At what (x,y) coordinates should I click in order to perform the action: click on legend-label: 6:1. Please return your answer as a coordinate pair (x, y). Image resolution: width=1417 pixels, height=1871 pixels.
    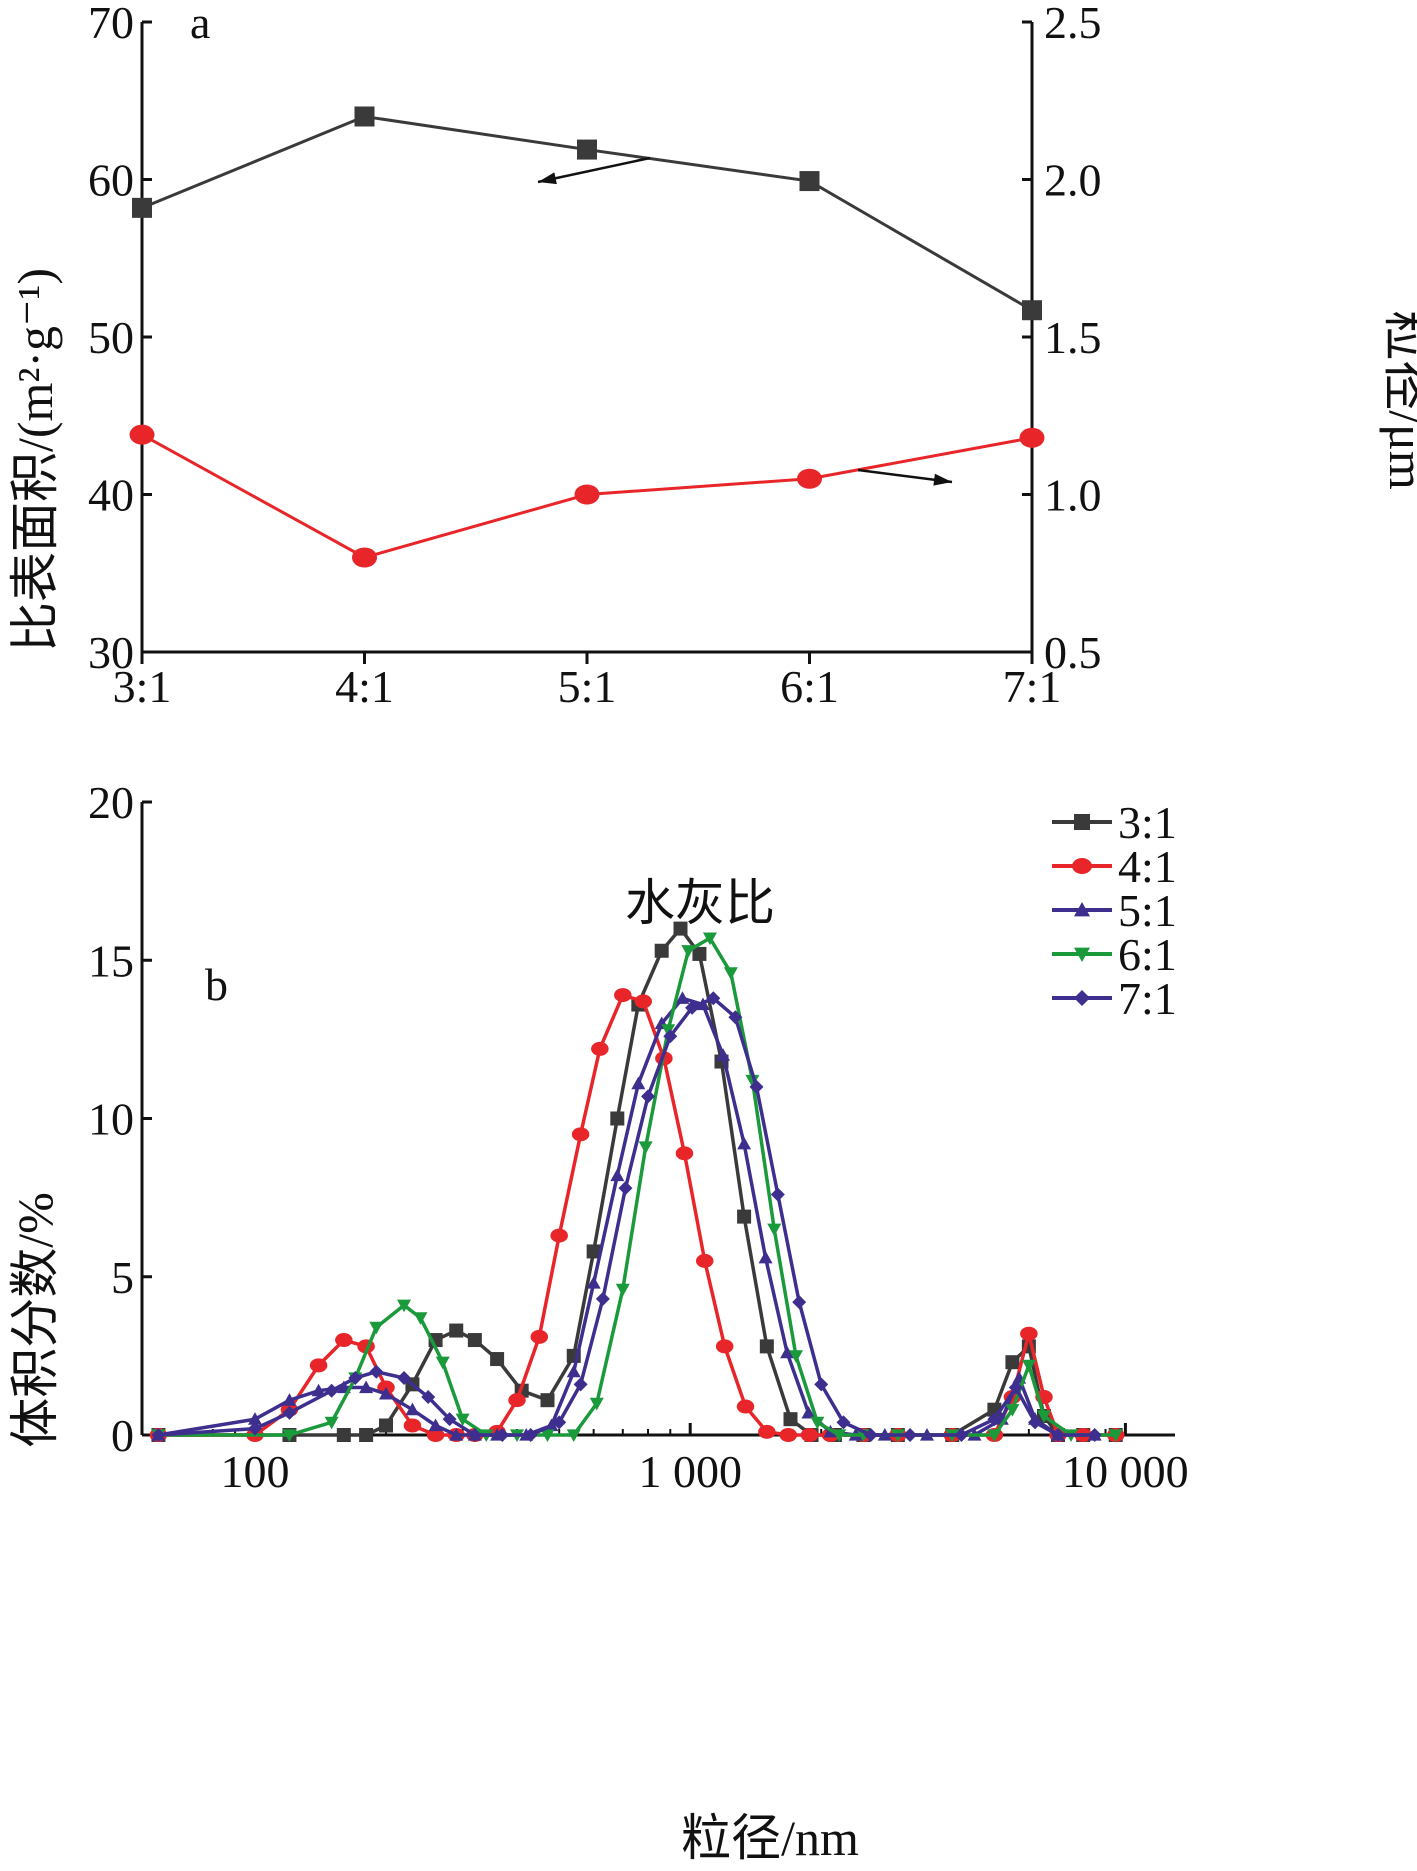
    Looking at the image, I should click on (1147, 954).